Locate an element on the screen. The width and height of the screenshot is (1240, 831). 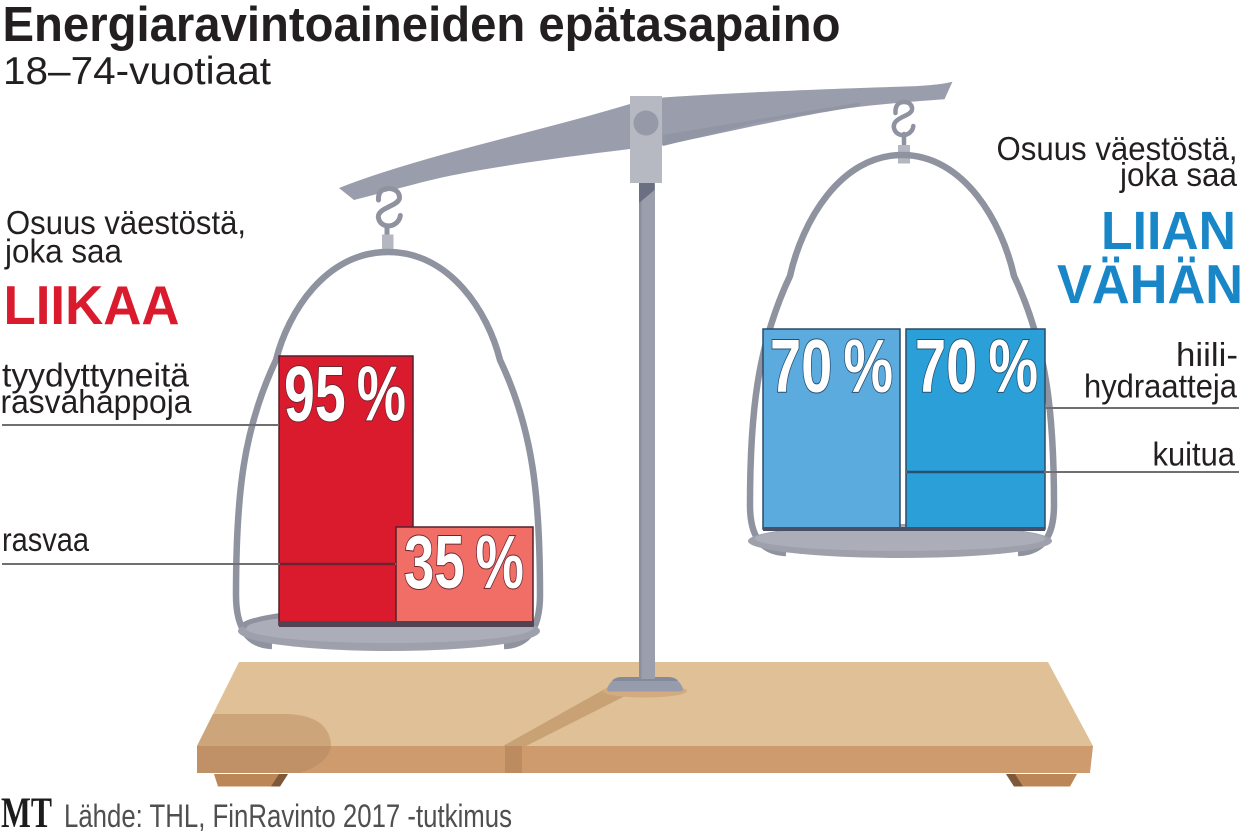
svg-text: rasvaa is located at coordinates (46, 539).